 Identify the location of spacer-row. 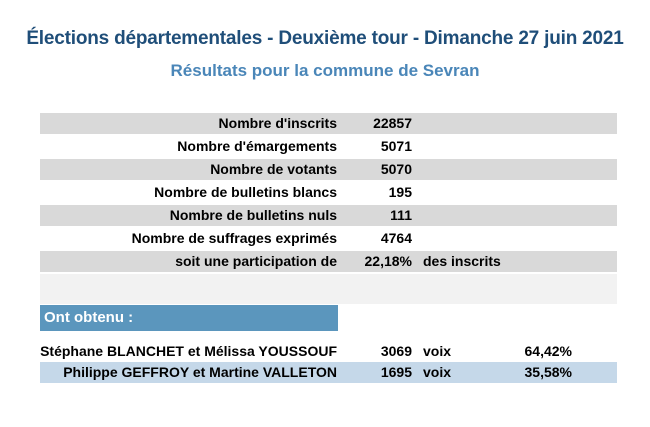
(328, 289).